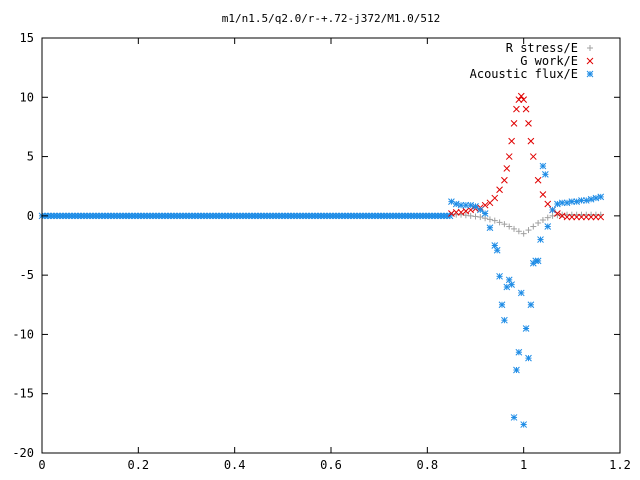 The width and height of the screenshot is (640, 480). Describe the element at coordinates (620, 465) in the screenshot. I see `x-tick-label: 1.2` at that location.